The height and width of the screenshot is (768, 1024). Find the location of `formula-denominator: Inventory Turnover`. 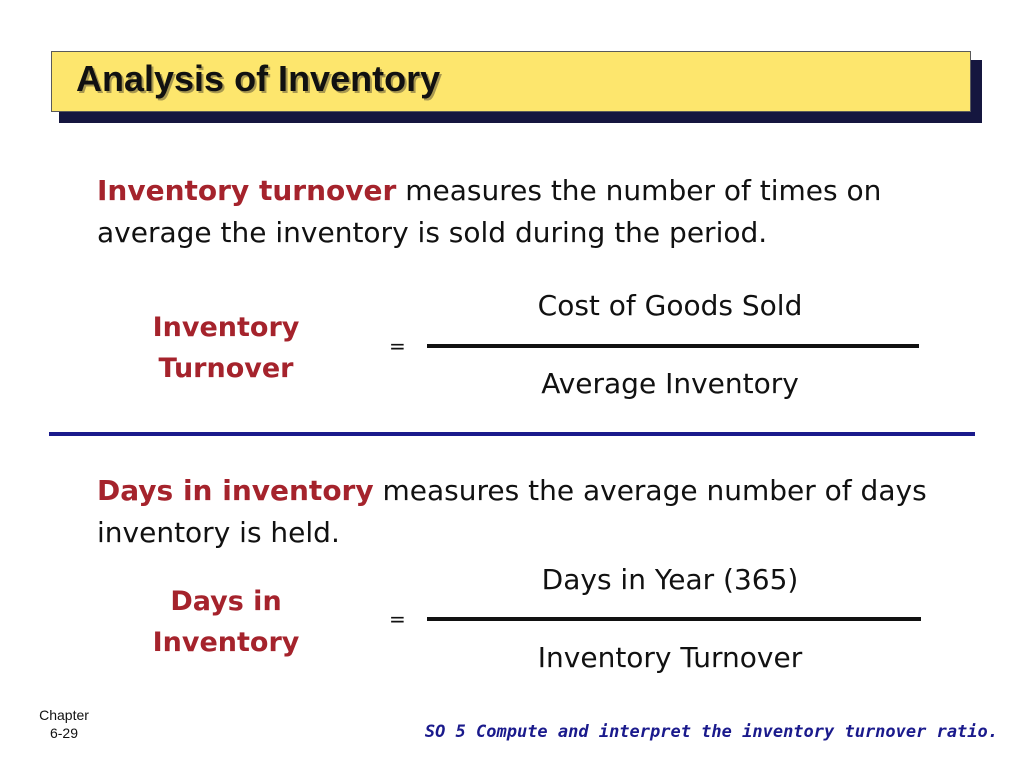

formula-denominator: Inventory Turnover is located at coordinates (670, 657).